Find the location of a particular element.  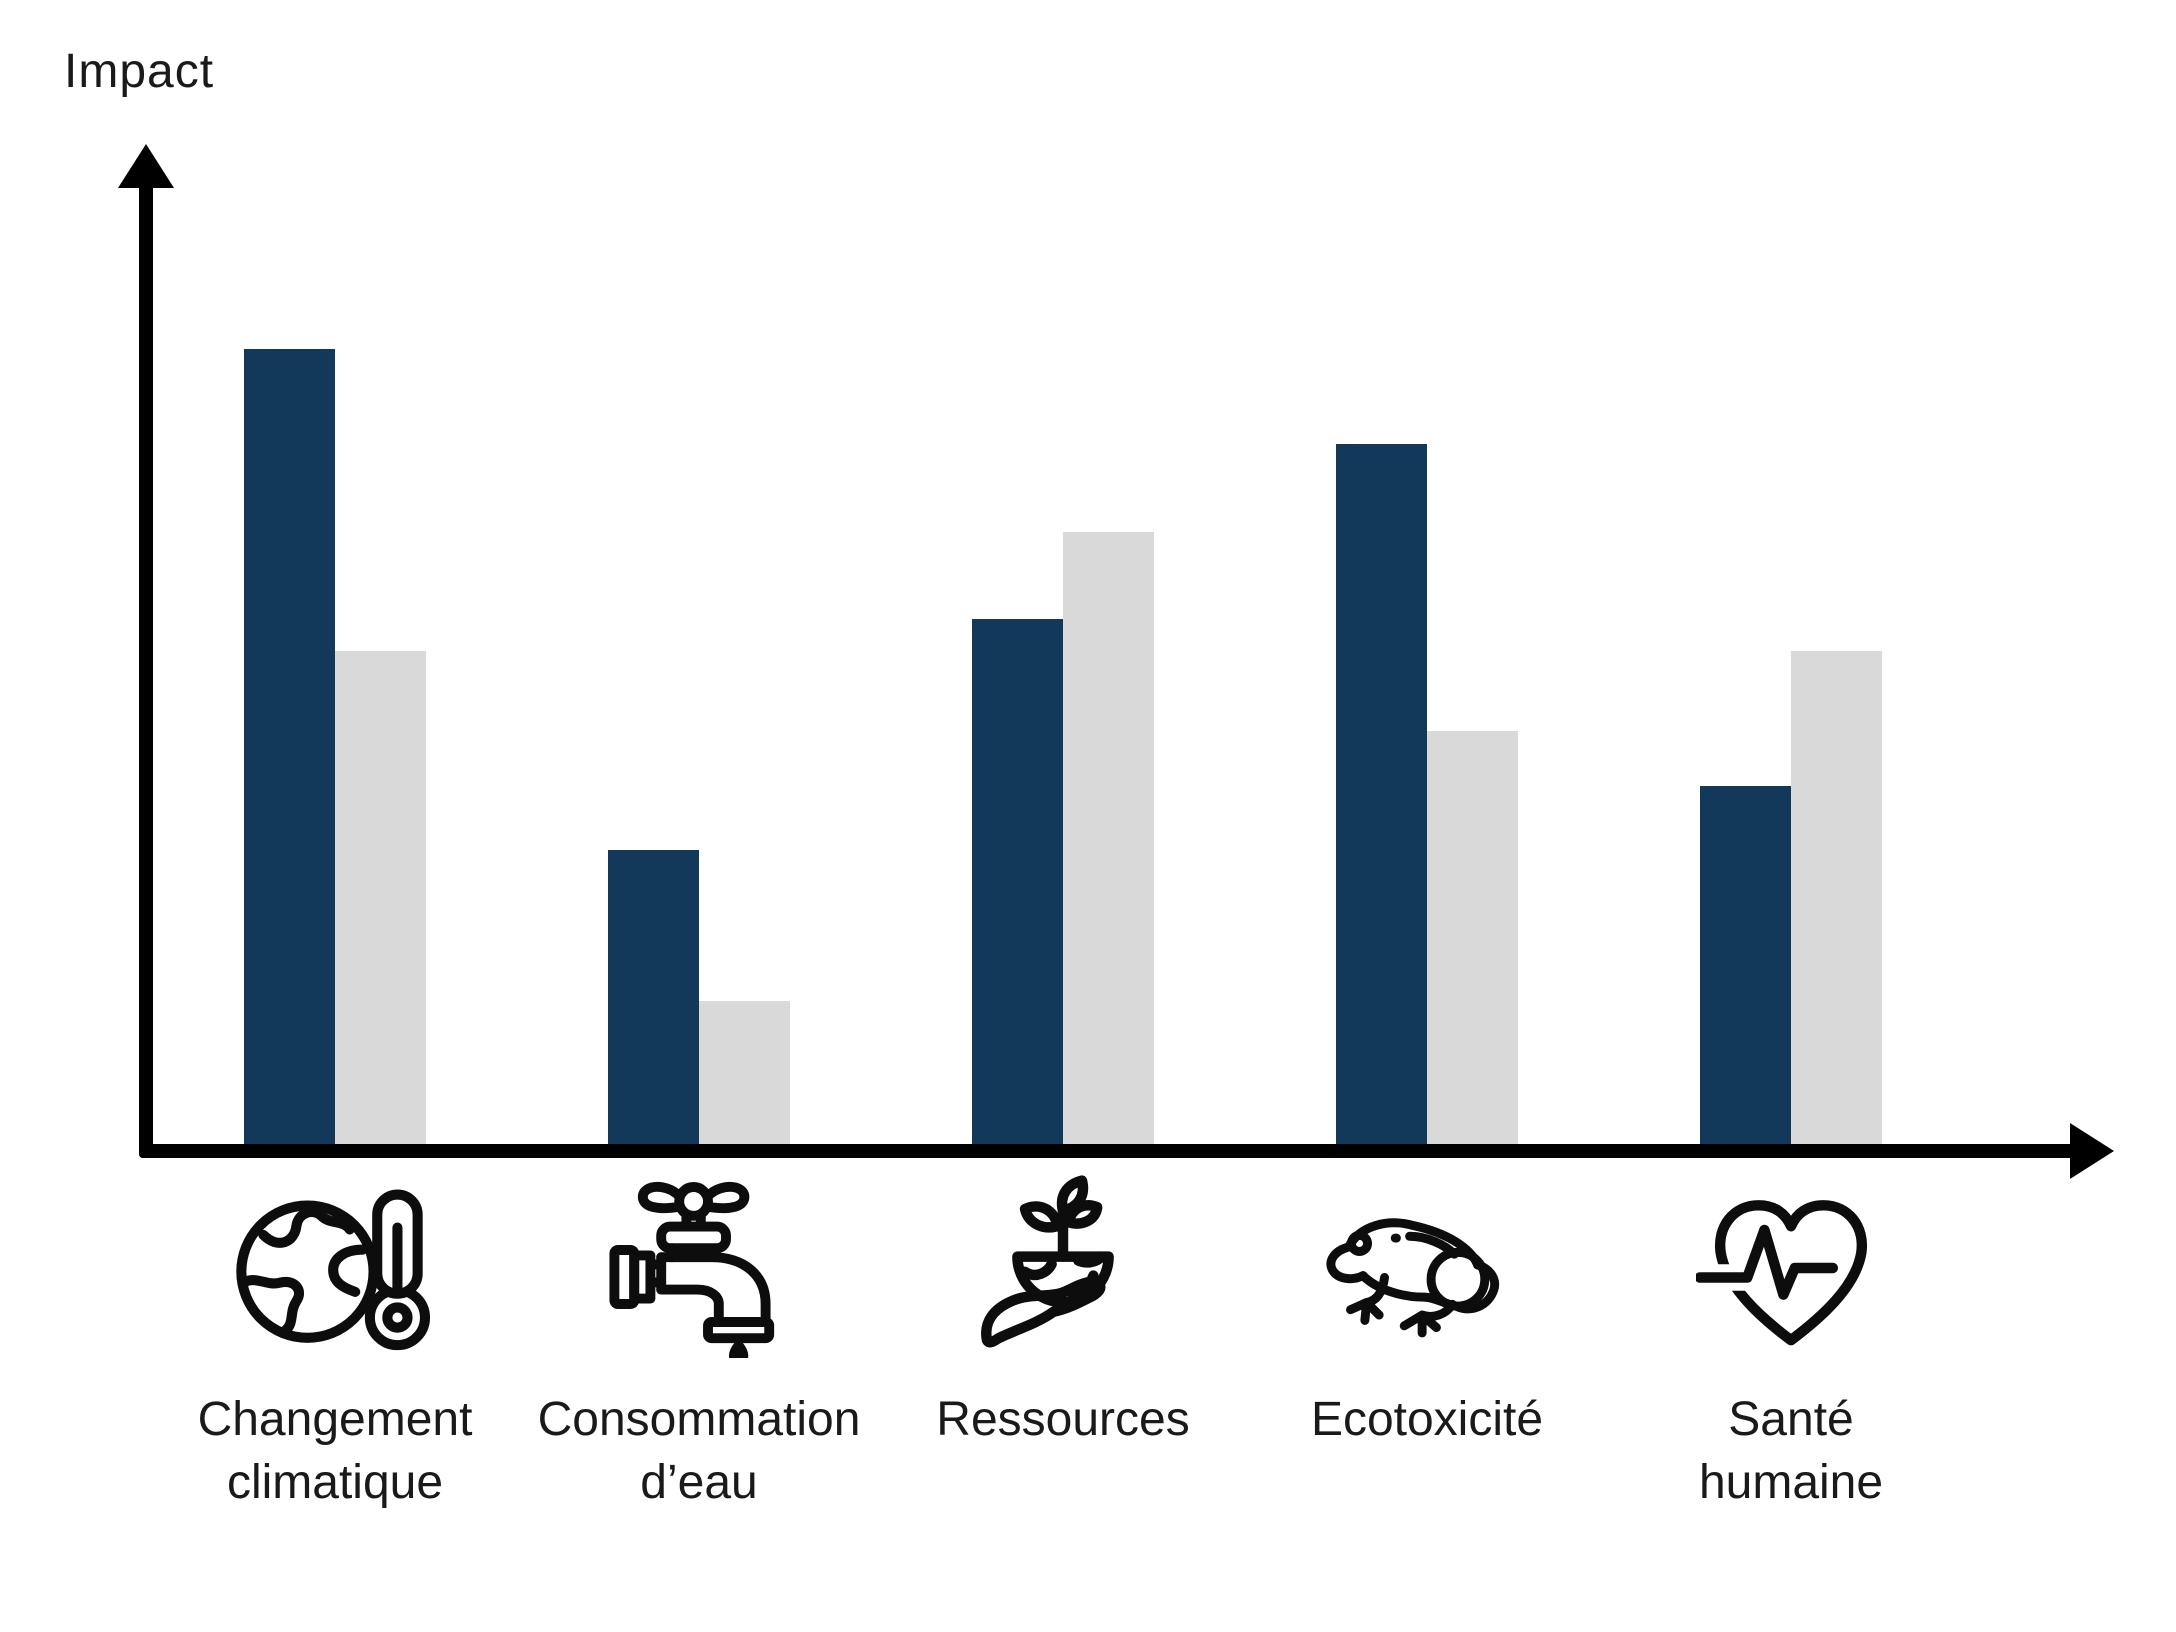

bar-consommation-eau-primary is located at coordinates (653, 997).